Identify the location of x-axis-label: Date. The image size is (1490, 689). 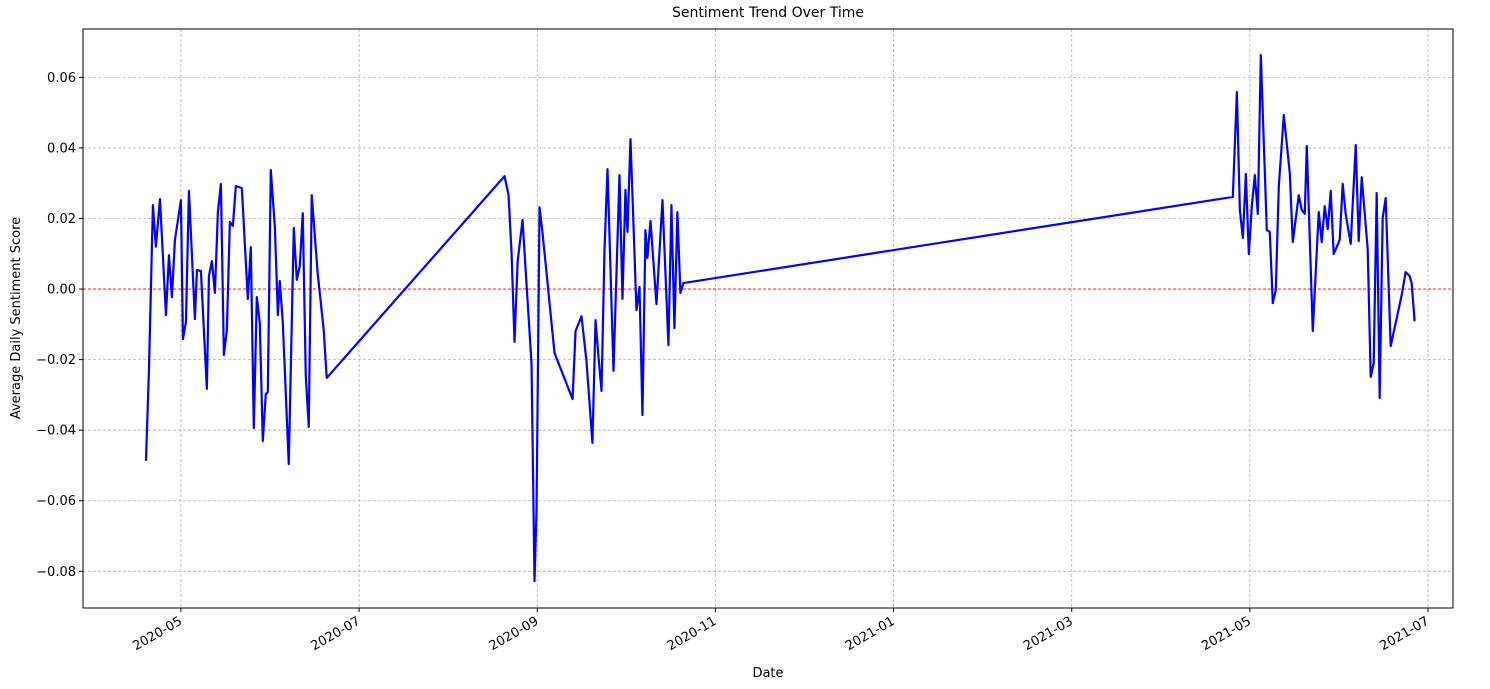
(767, 673).